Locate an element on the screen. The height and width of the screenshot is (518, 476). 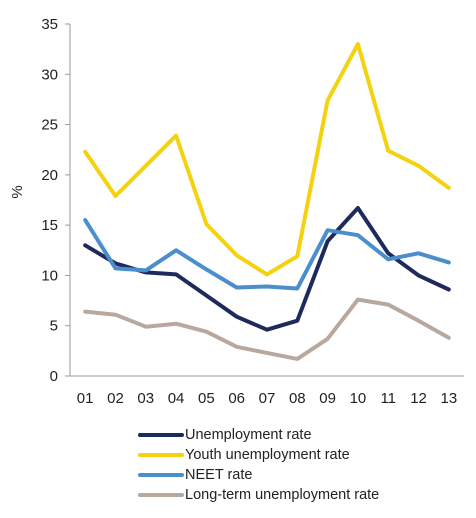
x-tick-label: 09 is located at coordinates (327, 398).